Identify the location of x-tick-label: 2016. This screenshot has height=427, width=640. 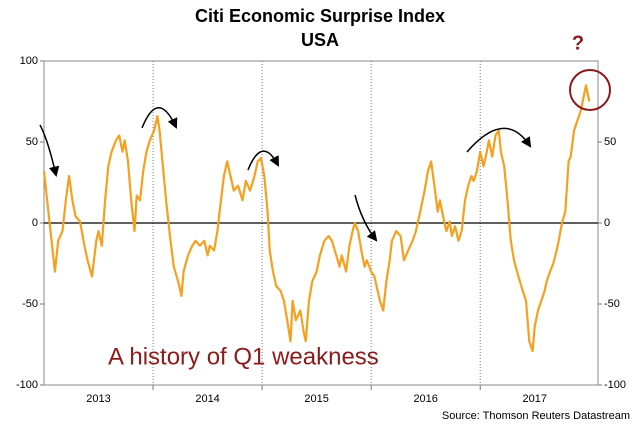
(425, 399).